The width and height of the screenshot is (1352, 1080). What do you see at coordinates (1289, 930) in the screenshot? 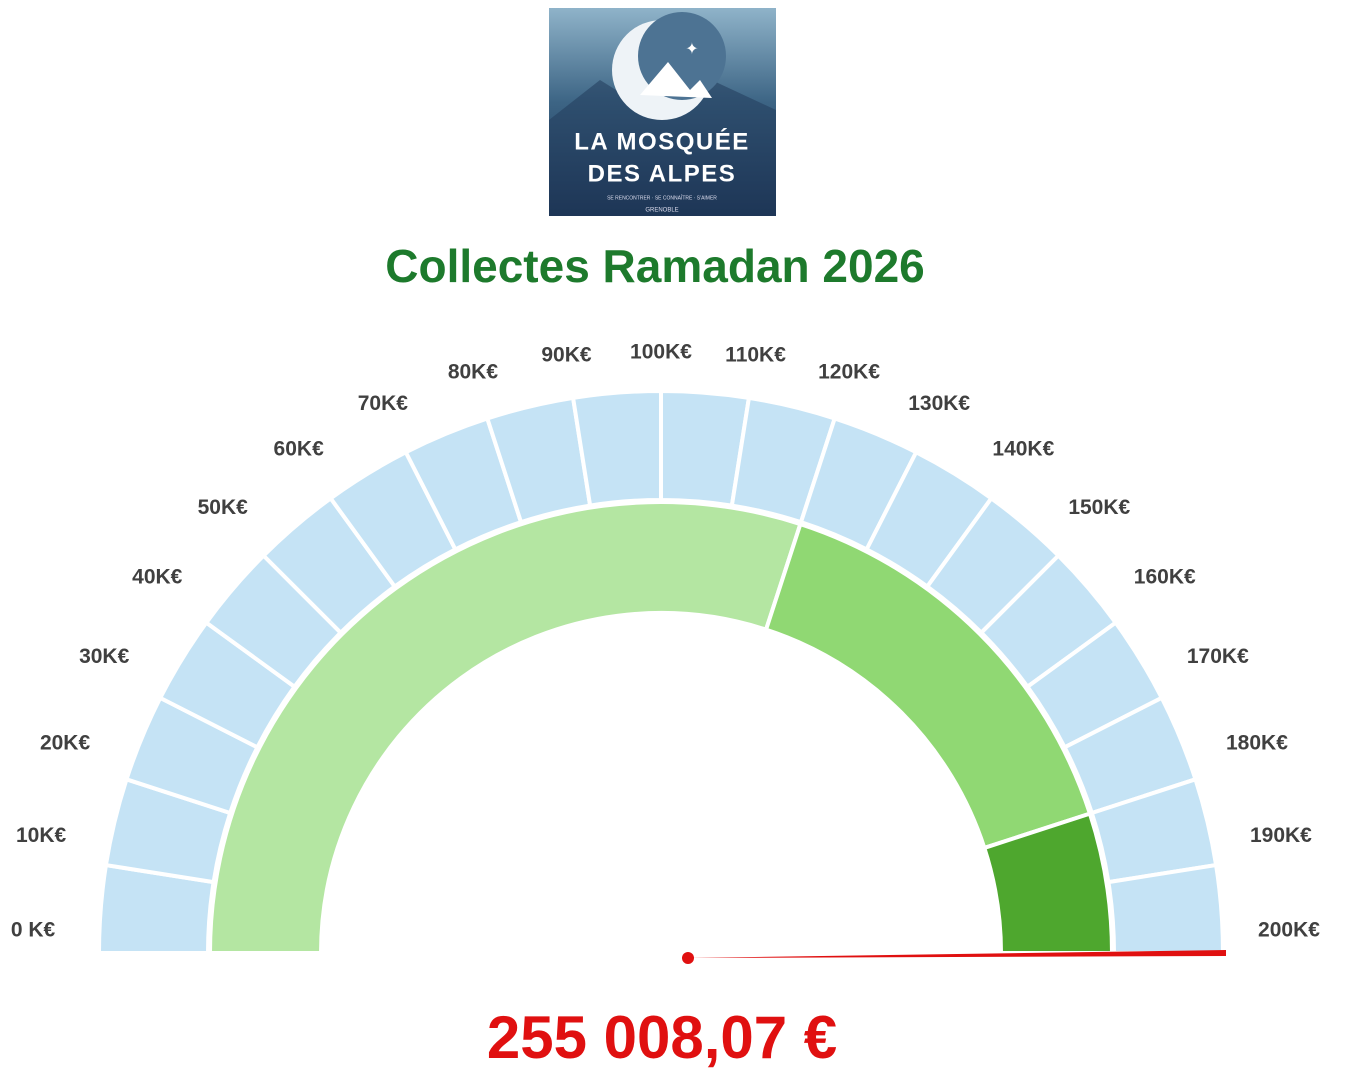
I see `tick-label: 200K€` at bounding box center [1289, 930].